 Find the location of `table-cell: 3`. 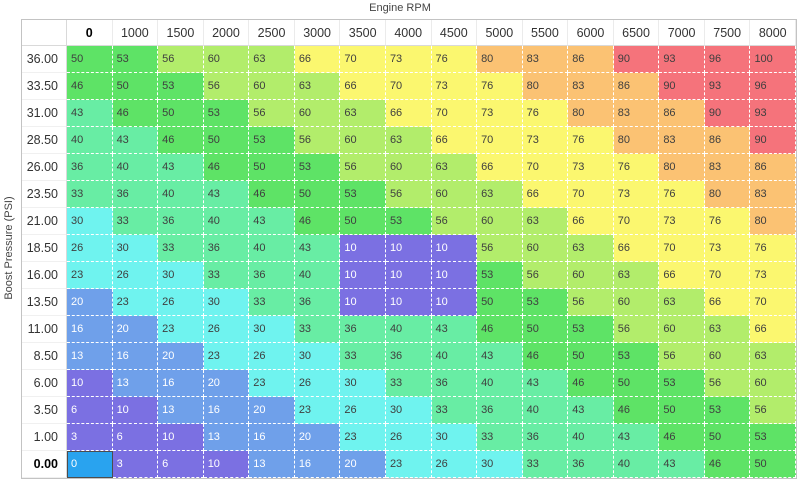

table-cell: 3 is located at coordinates (90, 437).